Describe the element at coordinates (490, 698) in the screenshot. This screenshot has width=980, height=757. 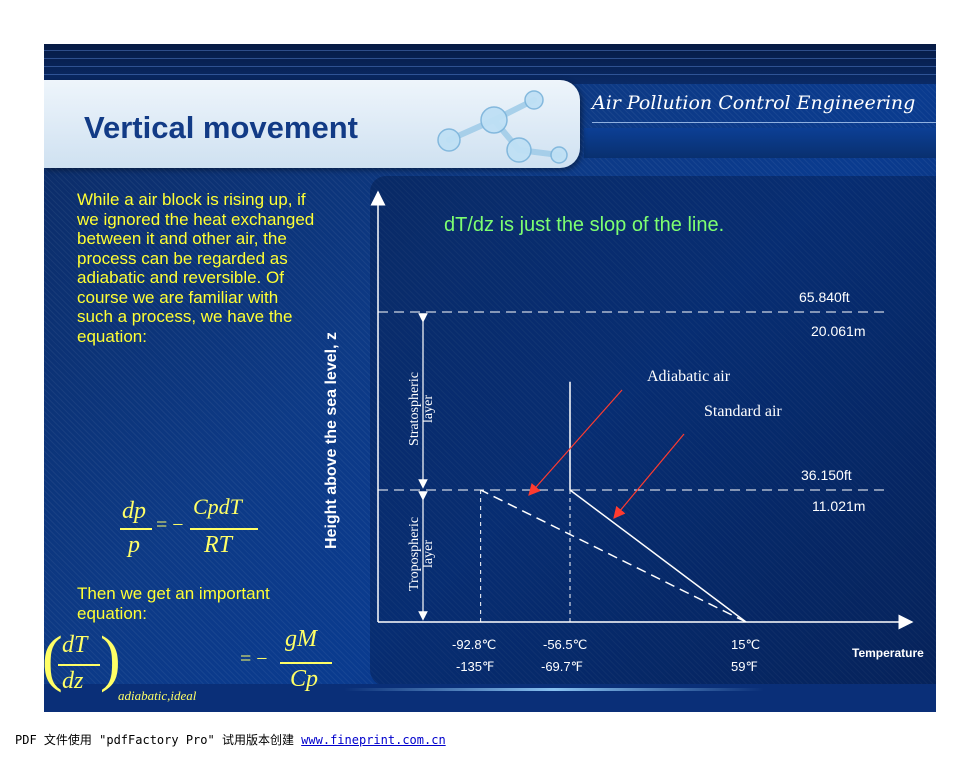
I see `bottom-banner` at that location.